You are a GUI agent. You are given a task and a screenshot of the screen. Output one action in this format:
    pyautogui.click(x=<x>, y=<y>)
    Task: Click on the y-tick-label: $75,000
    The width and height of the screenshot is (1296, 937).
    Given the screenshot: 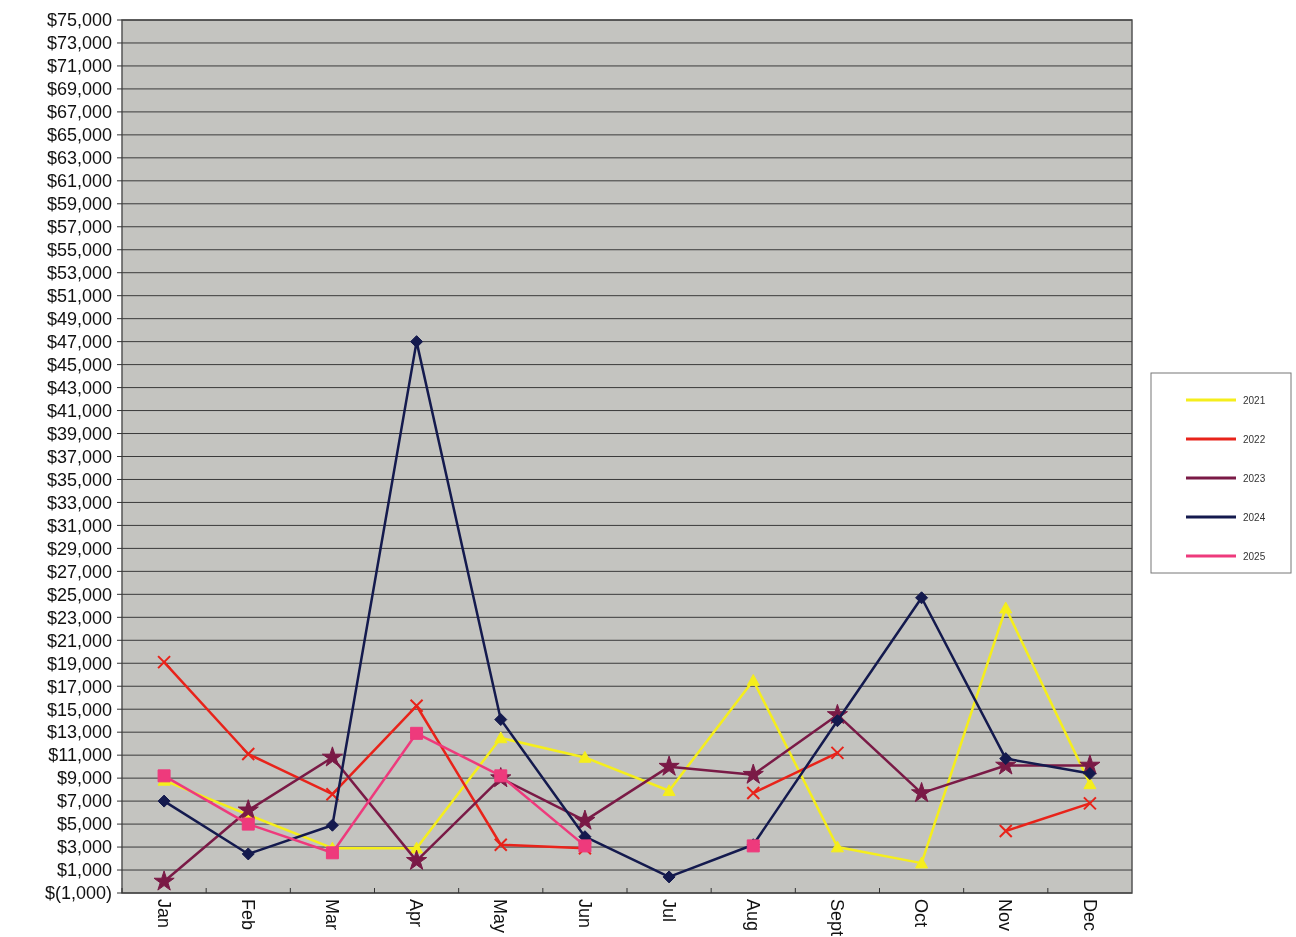 What is the action you would take?
    pyautogui.click(x=79, y=20)
    